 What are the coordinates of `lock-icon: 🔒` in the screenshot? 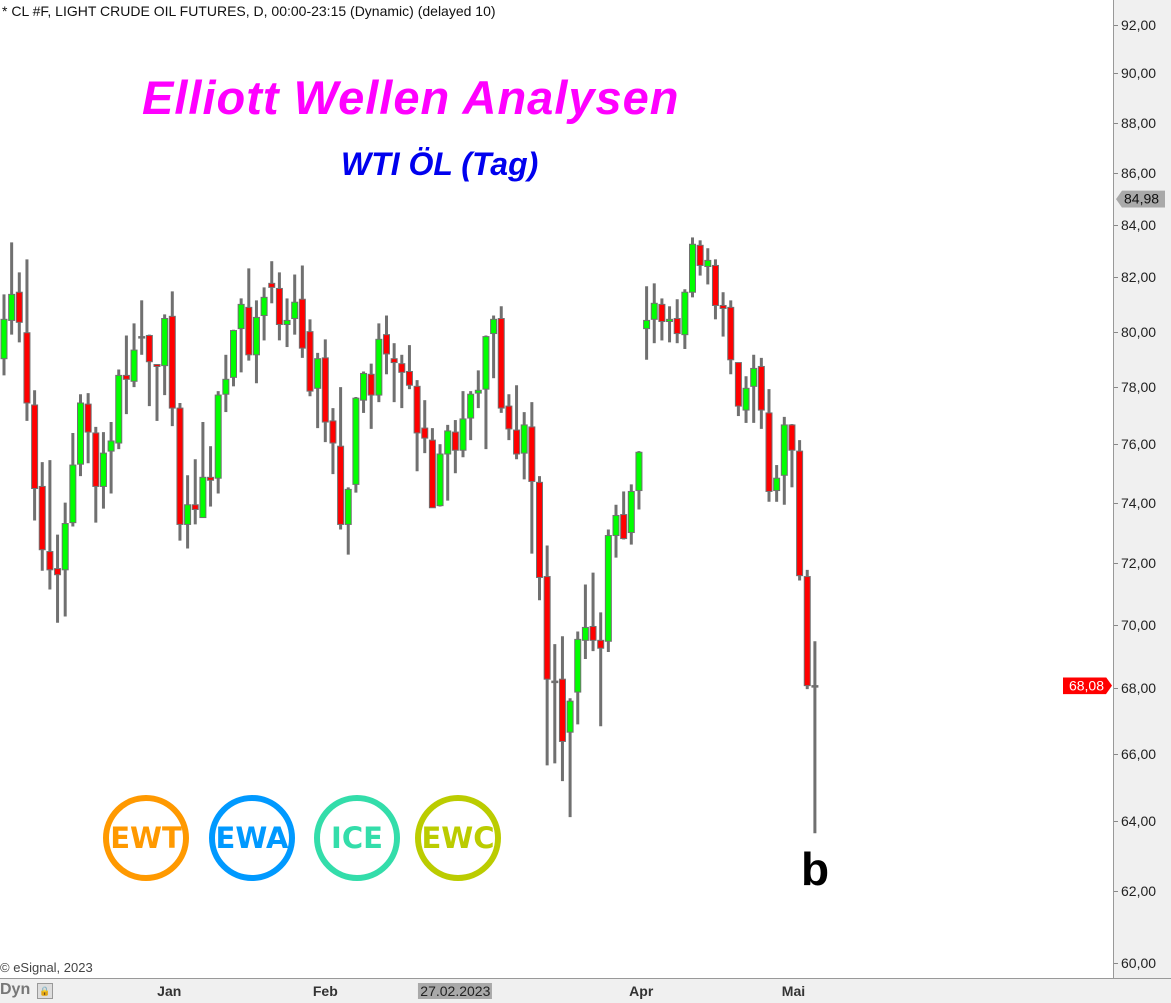 It's located at (45, 991).